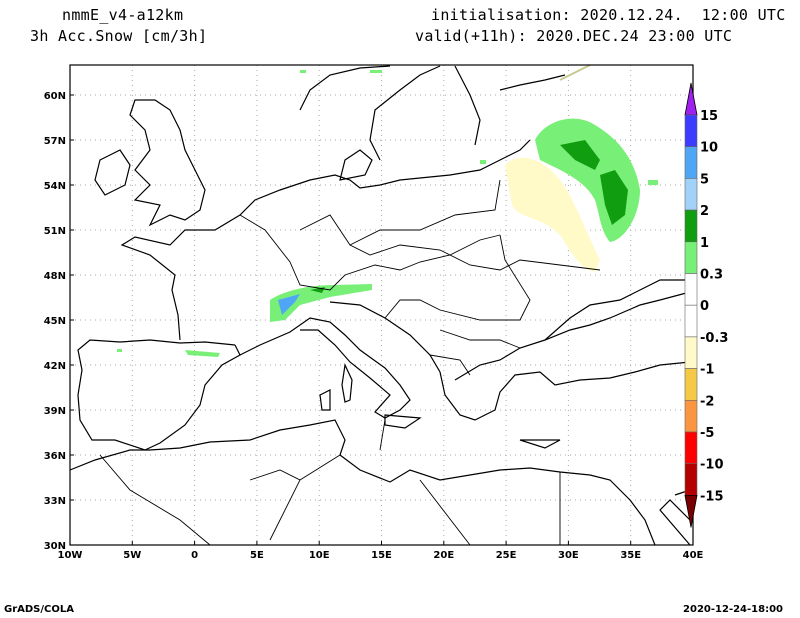  I want to click on lat-tick-label: 57N, so click(55, 141).